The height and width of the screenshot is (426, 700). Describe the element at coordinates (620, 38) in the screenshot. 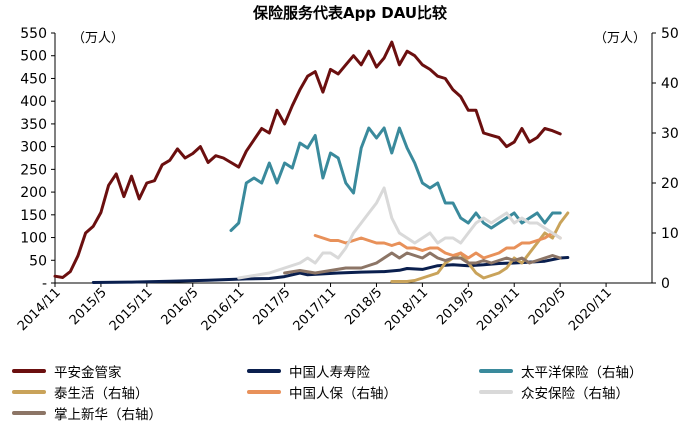

I see `right-axis-unit: （万人）` at that location.